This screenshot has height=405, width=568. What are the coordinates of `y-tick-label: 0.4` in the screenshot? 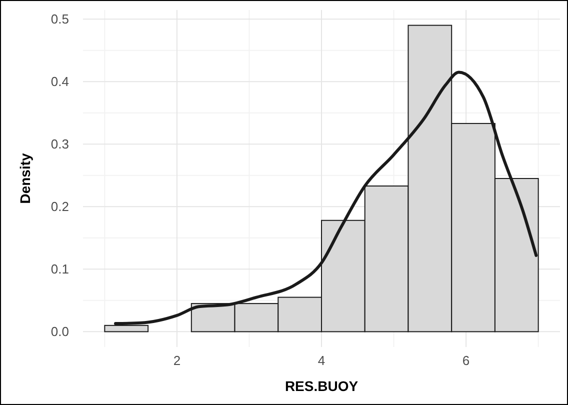 It's located at (59, 82).